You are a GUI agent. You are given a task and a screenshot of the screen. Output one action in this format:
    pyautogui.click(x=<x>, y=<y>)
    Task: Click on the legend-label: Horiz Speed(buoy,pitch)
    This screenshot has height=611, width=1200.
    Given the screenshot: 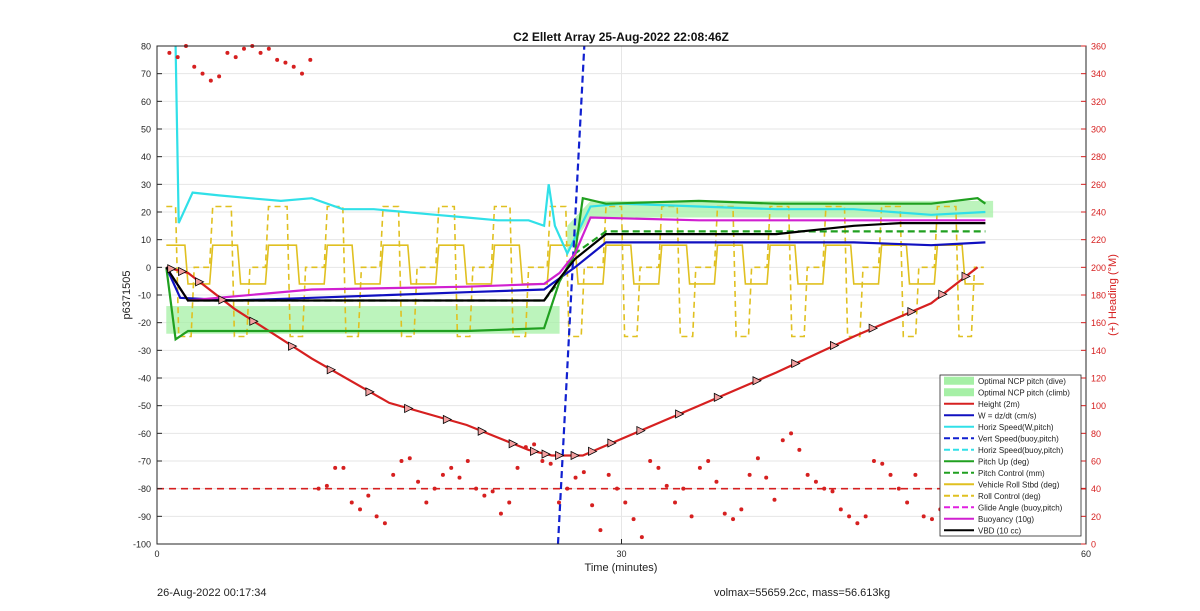 What is the action you would take?
    pyautogui.click(x=1021, y=450)
    